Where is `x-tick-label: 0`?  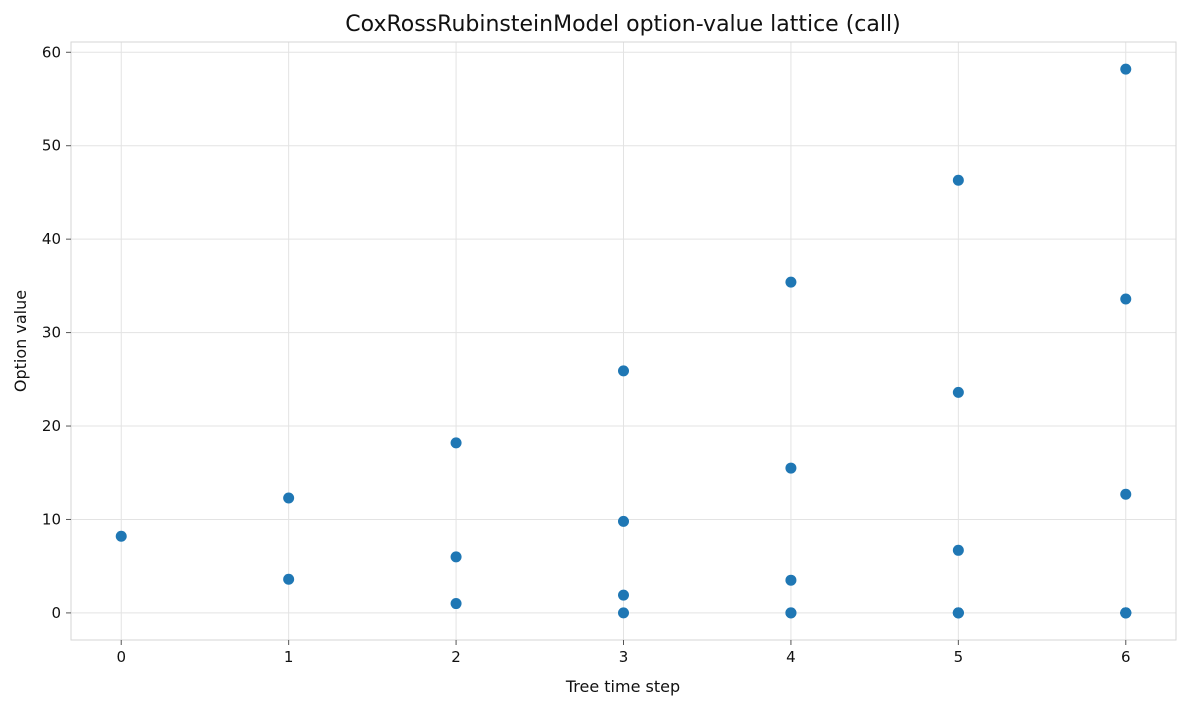
x-tick-label: 0 is located at coordinates (121, 657).